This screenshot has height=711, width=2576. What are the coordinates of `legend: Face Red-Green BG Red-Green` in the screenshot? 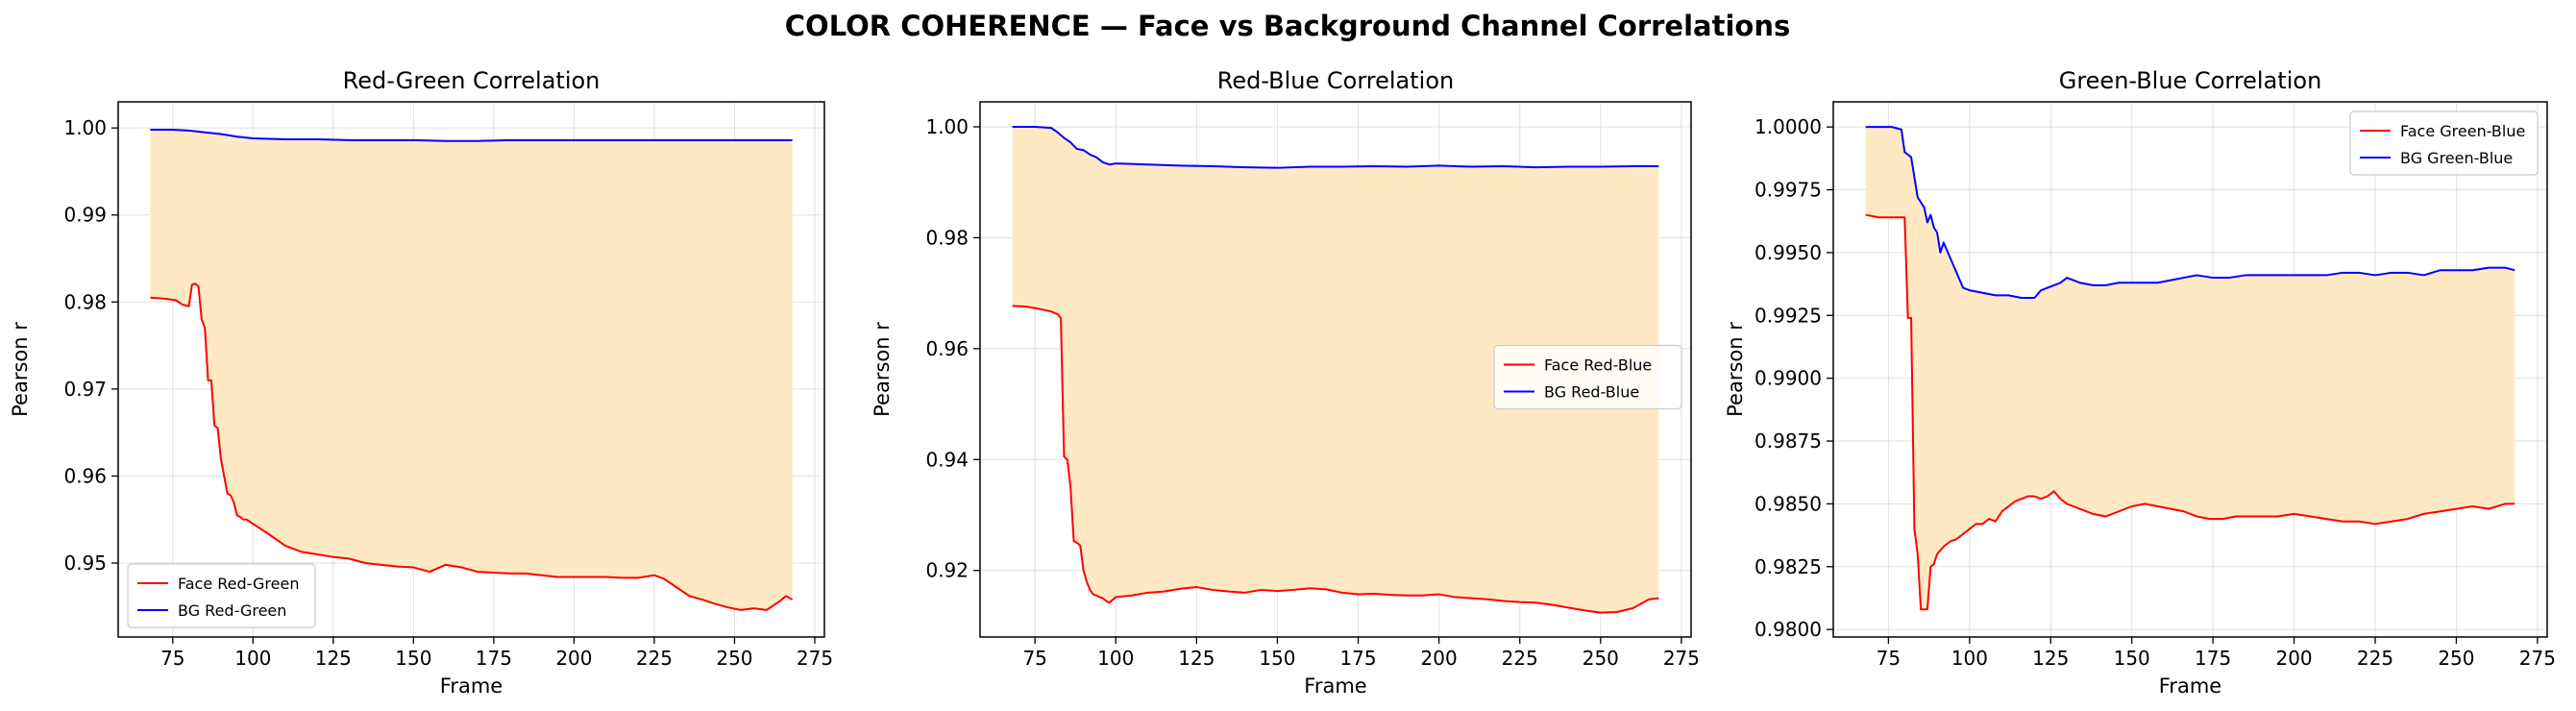 It's located at (221, 595).